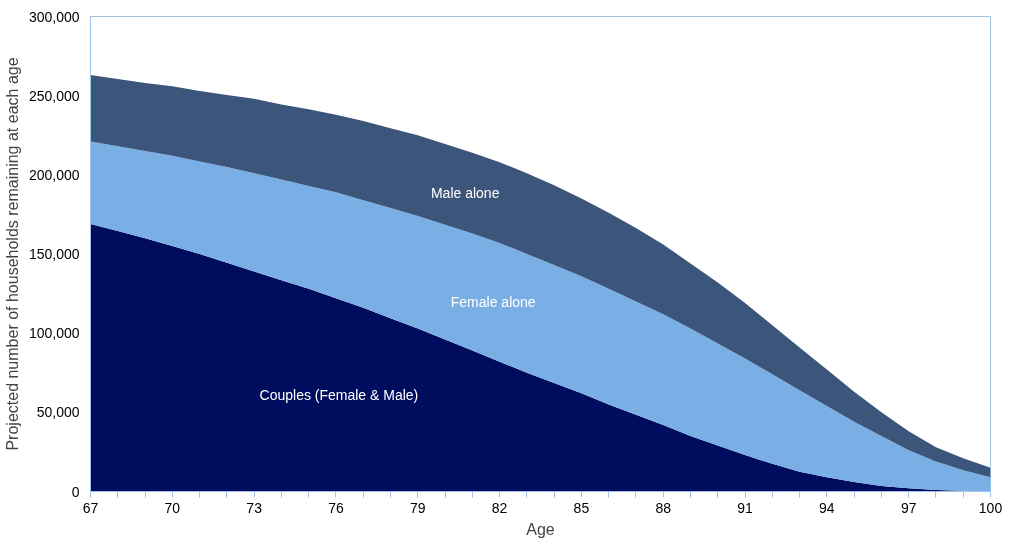  What do you see at coordinates (908, 507) in the screenshot?
I see `x-tick-label: 97` at bounding box center [908, 507].